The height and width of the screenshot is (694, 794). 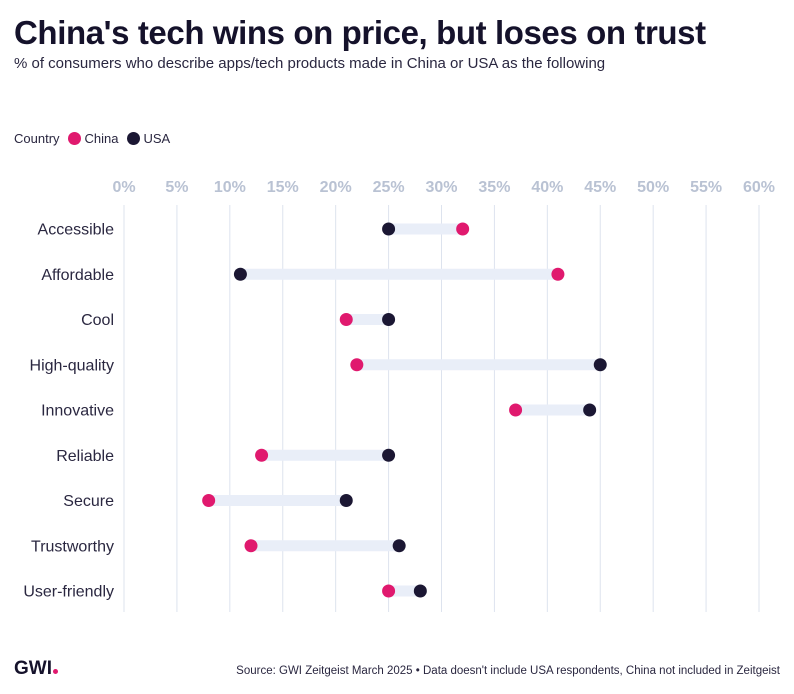 What do you see at coordinates (547, 187) in the screenshot?
I see `x-tick-label: 40%` at bounding box center [547, 187].